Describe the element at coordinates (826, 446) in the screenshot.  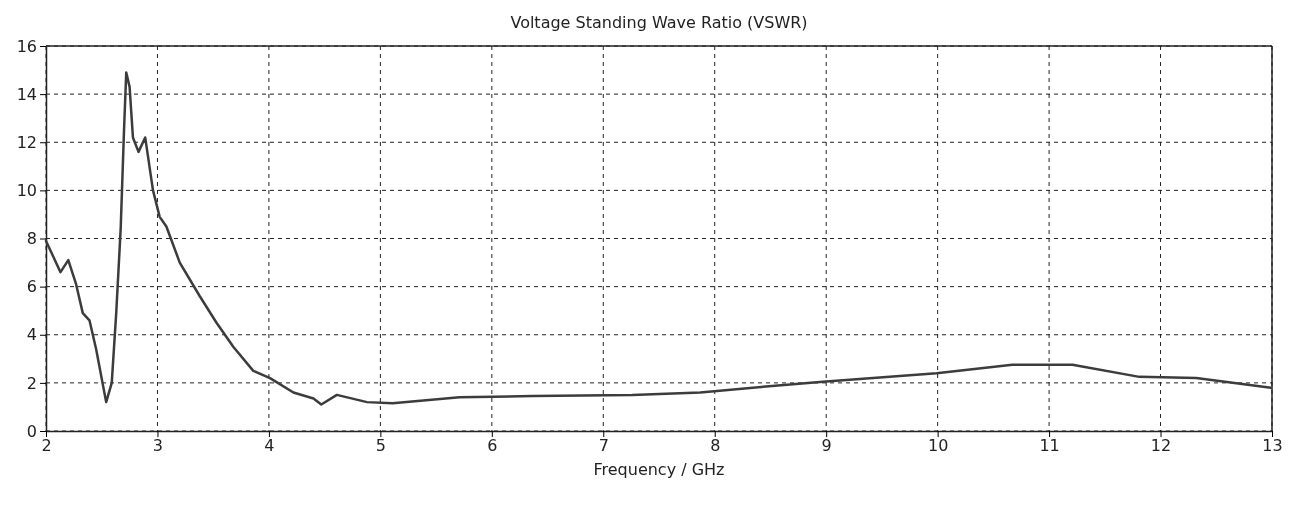
I see `x-tick-label: 9` at that location.